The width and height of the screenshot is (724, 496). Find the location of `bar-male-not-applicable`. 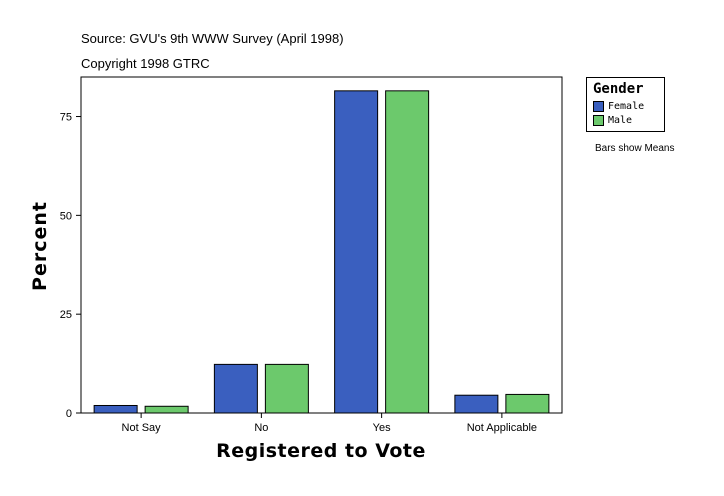

bar-male-not-applicable is located at coordinates (527, 403).